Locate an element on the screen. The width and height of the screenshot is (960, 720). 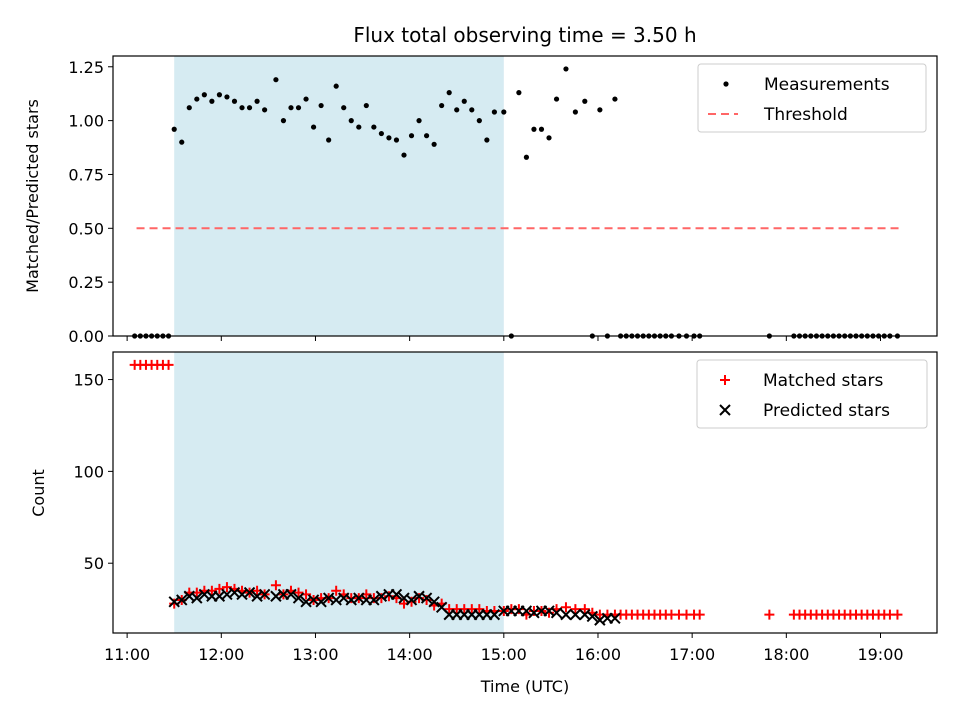
x-tick-label: 18:00 is located at coordinates (786, 654).